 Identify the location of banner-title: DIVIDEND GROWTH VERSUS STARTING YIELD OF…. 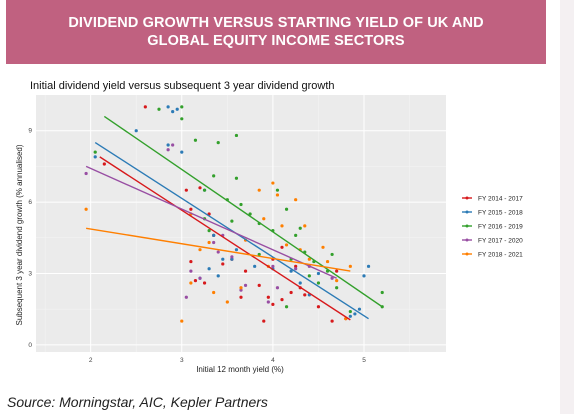
(276, 32).